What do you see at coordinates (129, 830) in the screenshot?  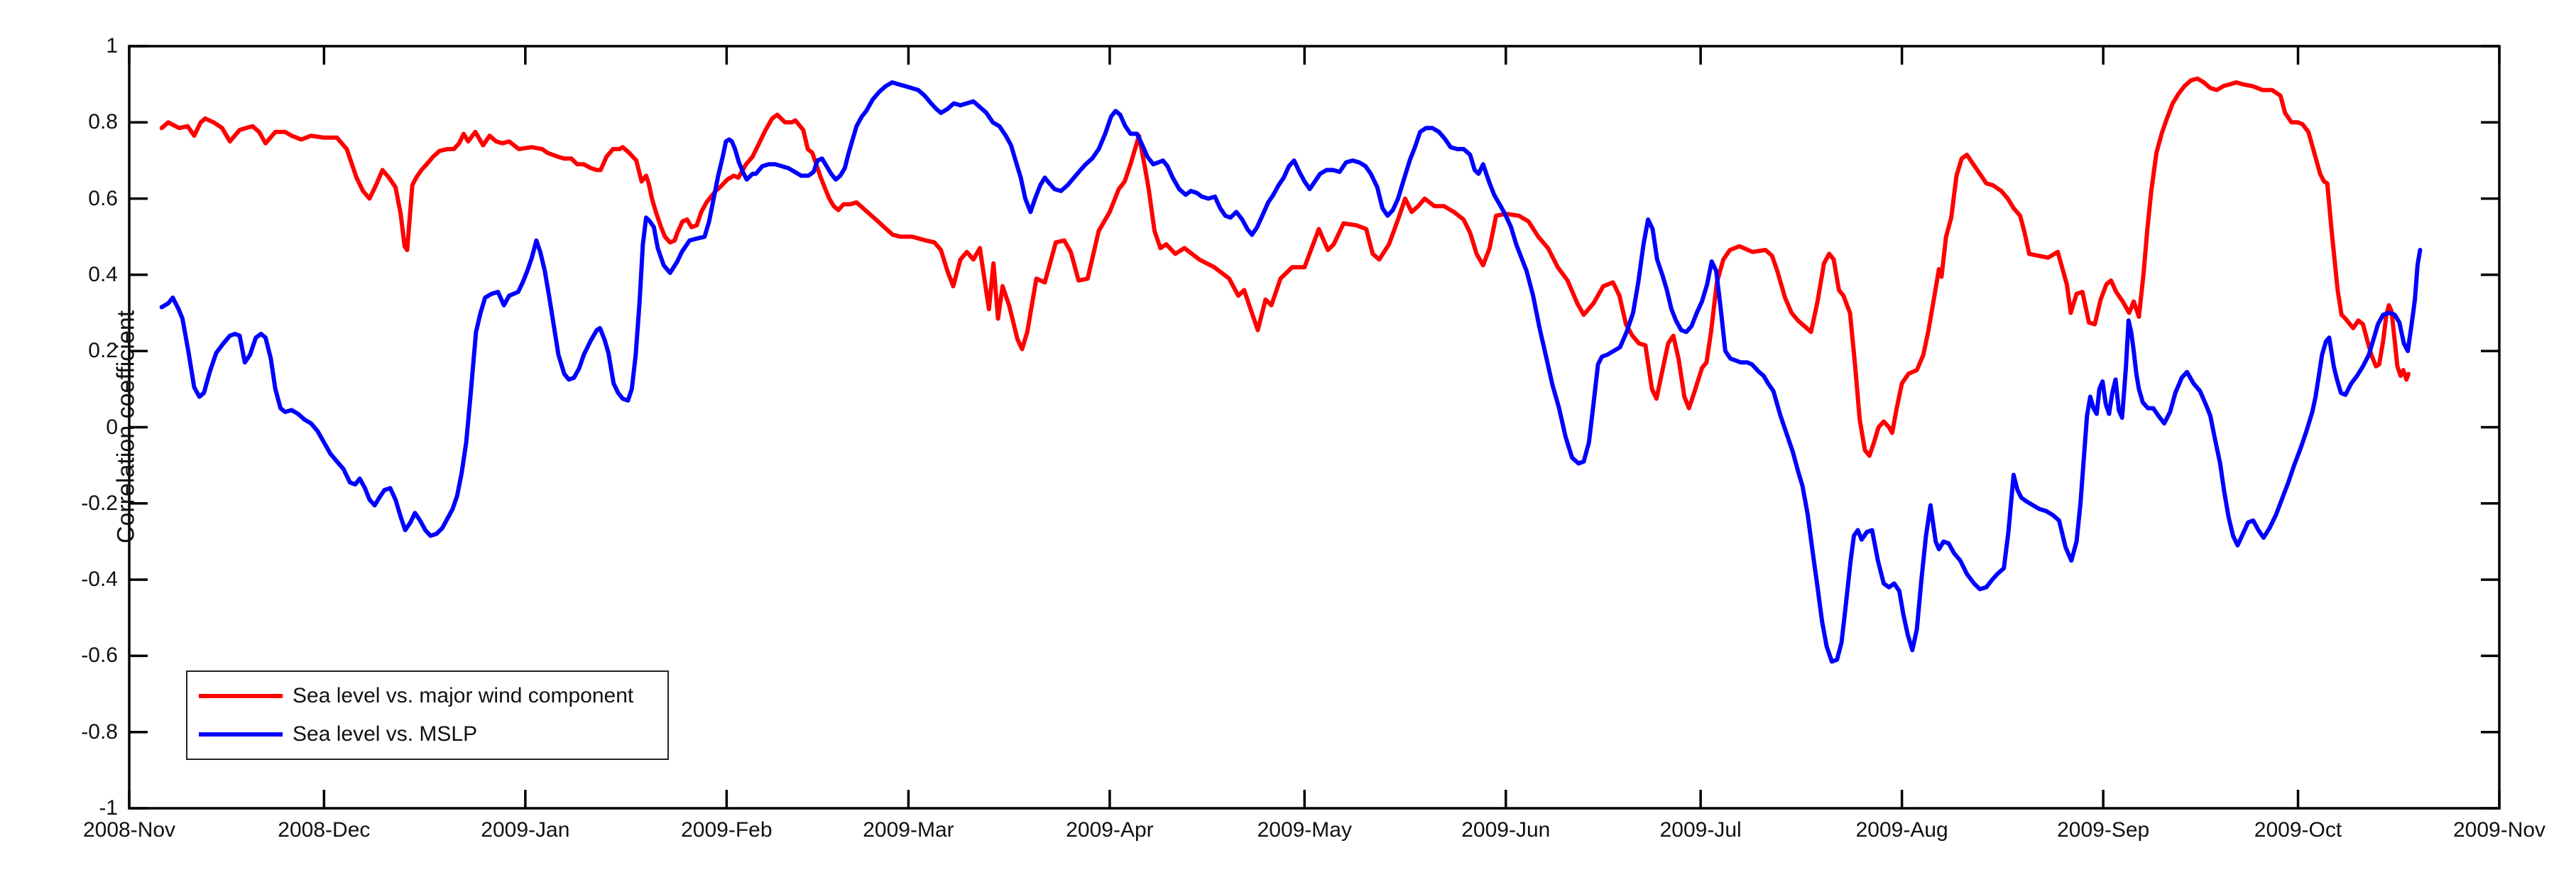 I see `x-tick-label: 2008-Nov` at bounding box center [129, 830].